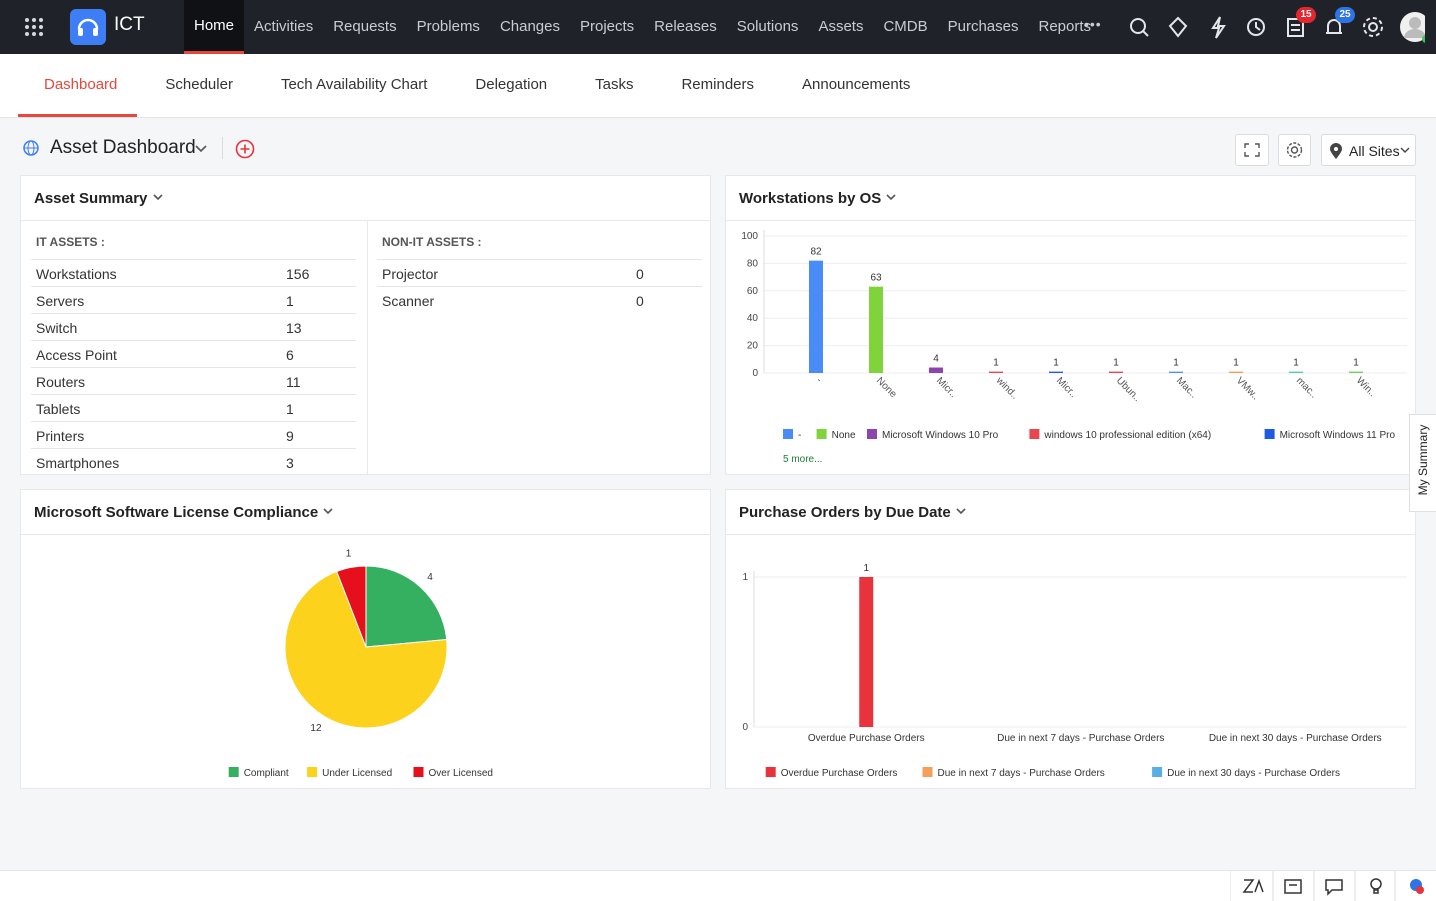  Describe the element at coordinates (34, 27) in the screenshot. I see `apps-icon` at that location.